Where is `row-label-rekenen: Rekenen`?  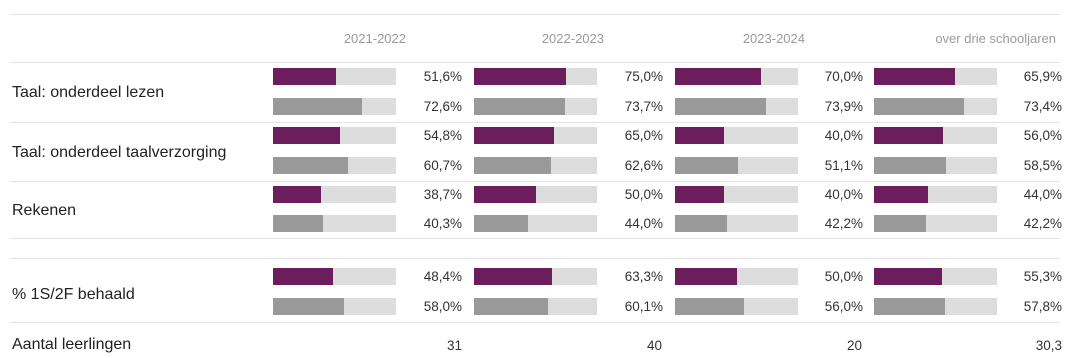
row-label-rekenen: Rekenen is located at coordinates (44, 210).